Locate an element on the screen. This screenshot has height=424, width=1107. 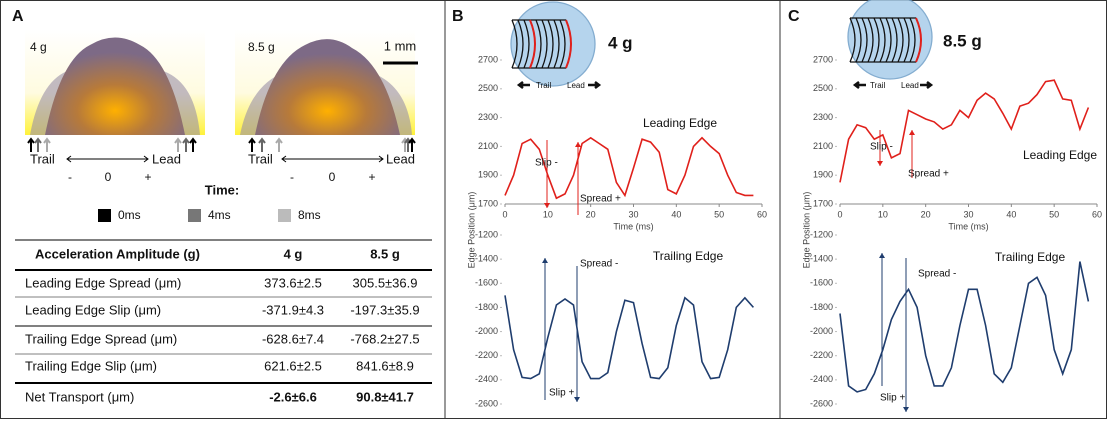
table-cell: 621.6±2.5 is located at coordinates (293, 365).